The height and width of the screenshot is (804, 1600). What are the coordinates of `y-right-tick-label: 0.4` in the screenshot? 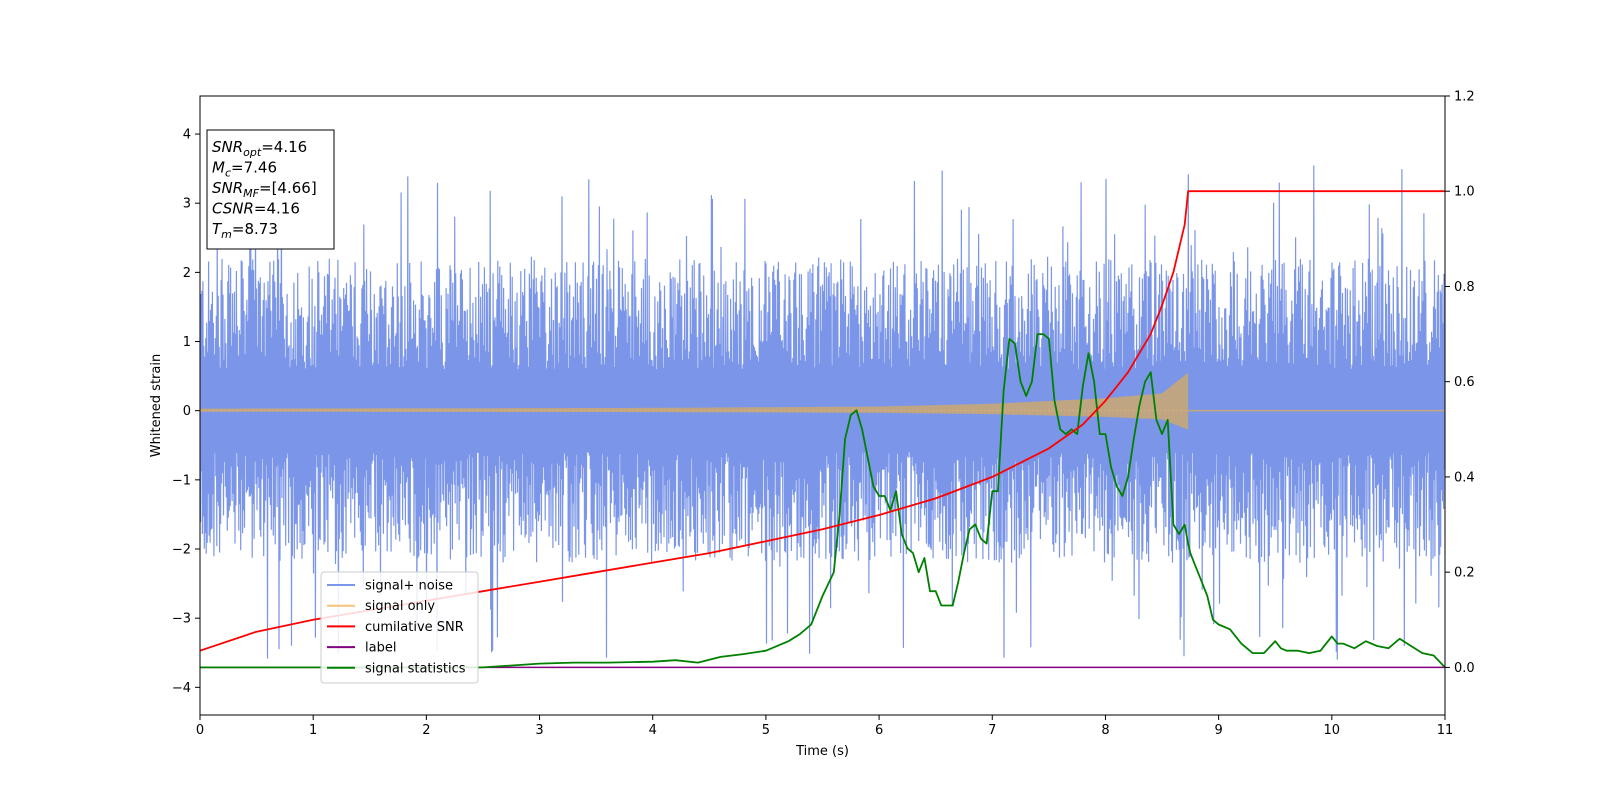 It's located at (1464, 477).